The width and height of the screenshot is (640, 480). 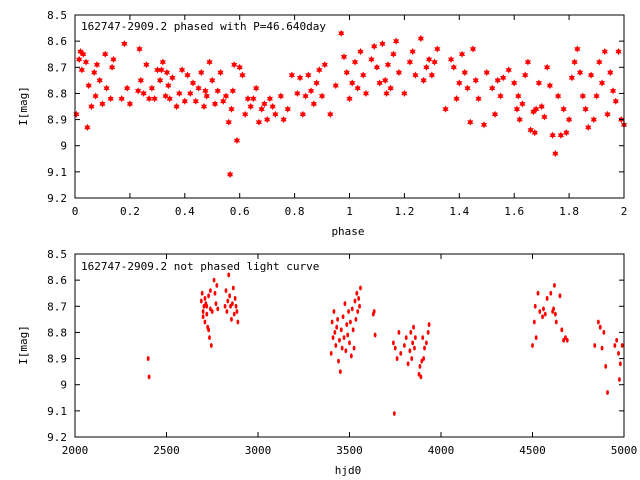 I want to click on phased-x-tick-label: 0.4, so click(x=185, y=211).